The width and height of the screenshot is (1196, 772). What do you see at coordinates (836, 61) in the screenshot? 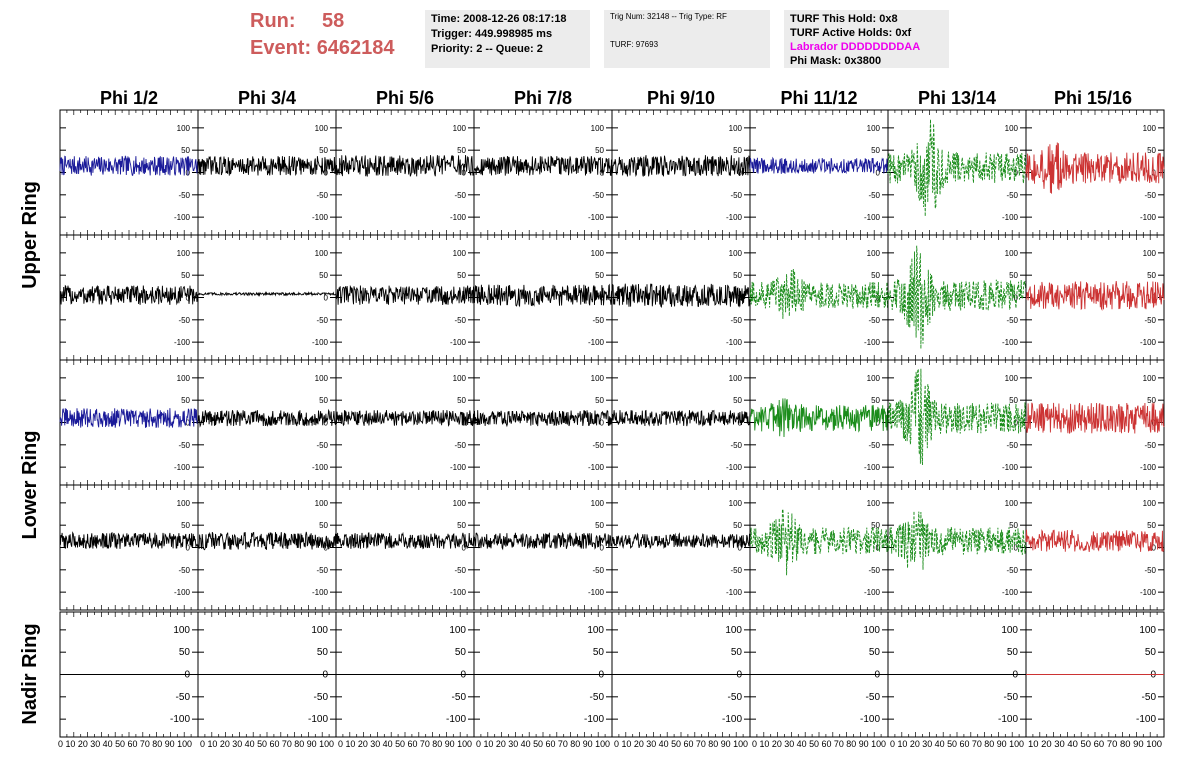
I see `phi-mask-text: Phi Mask: 0x3800` at bounding box center [836, 61].